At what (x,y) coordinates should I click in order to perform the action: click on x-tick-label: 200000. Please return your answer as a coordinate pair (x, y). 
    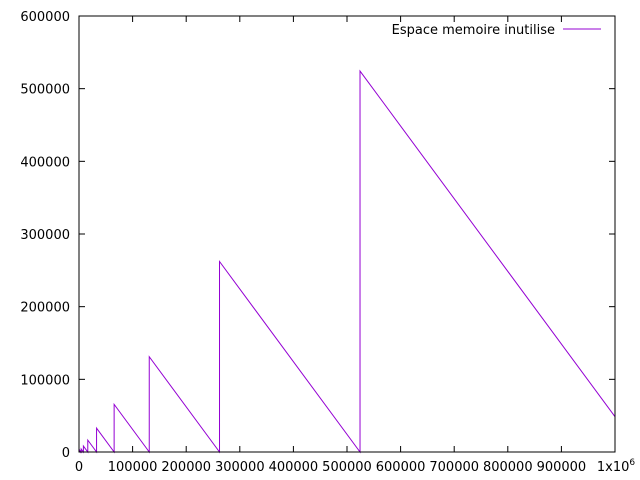
    Looking at the image, I should click on (186, 467).